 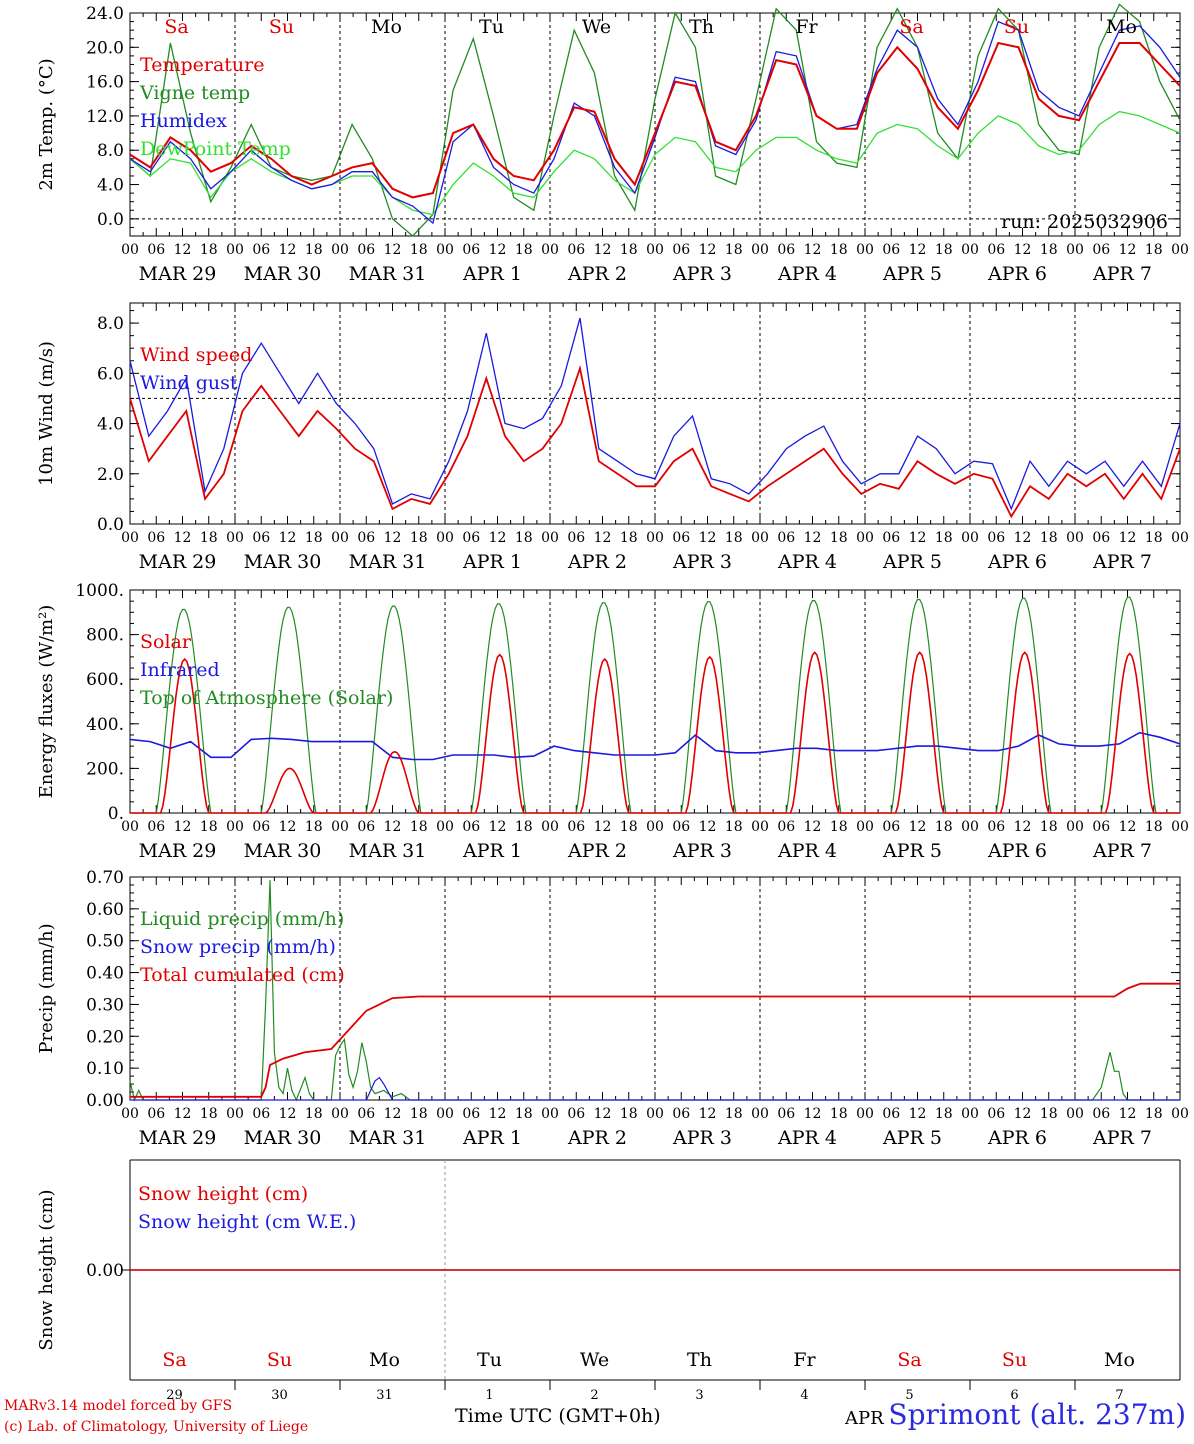 What do you see at coordinates (105, 48) in the screenshot?
I see `y-tick-label: 20.0` at bounding box center [105, 48].